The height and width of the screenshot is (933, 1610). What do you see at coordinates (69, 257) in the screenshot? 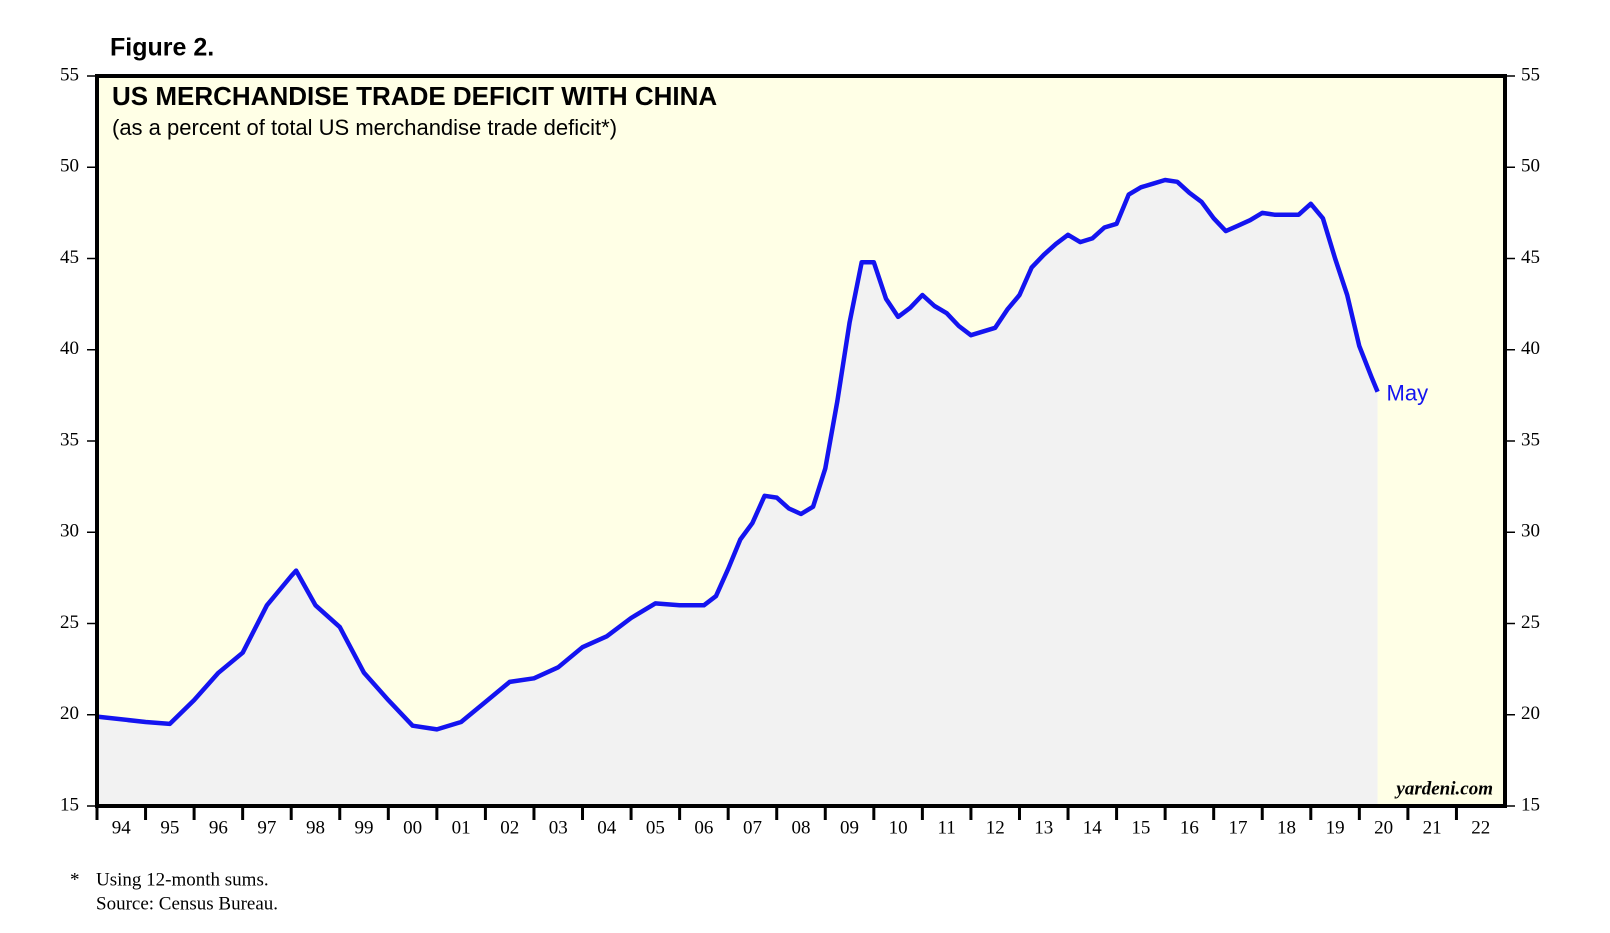
I see `y-tick-label: 45` at bounding box center [69, 257].